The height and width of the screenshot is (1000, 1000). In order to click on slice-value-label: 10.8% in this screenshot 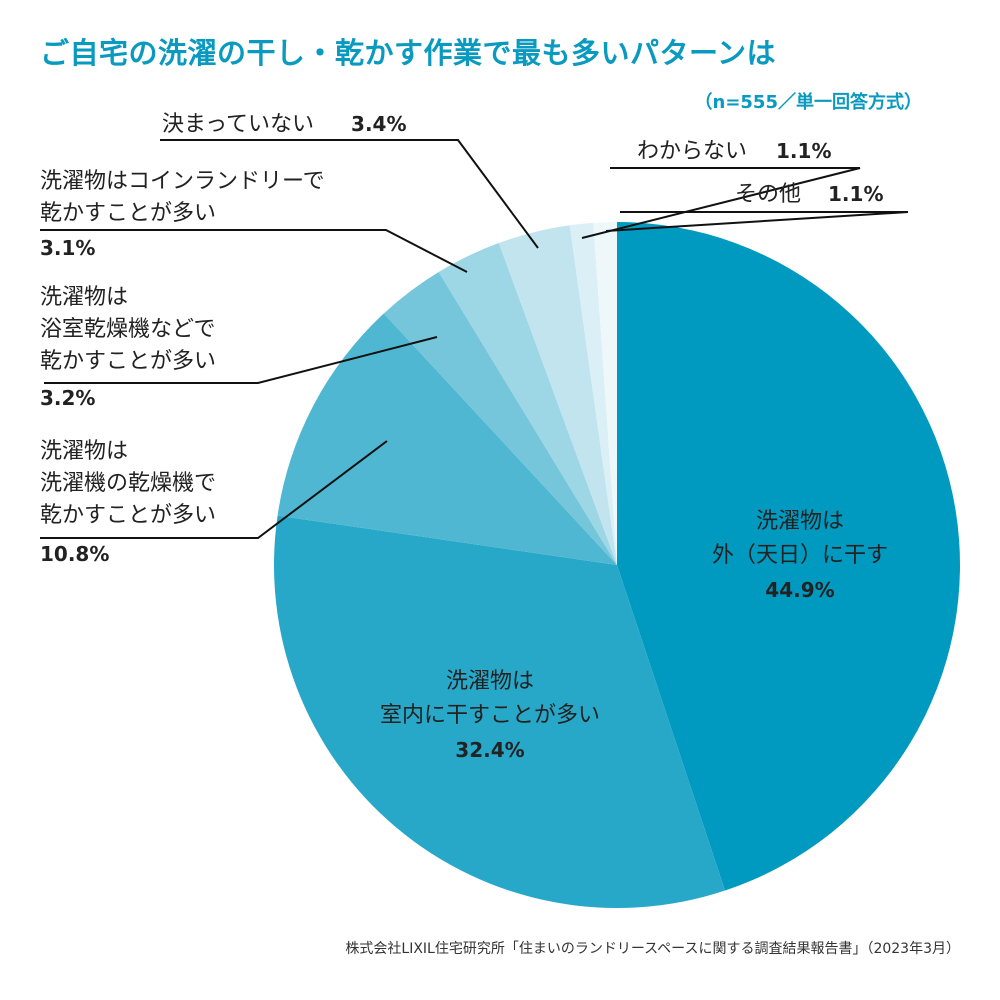, I will do `click(75, 554)`.